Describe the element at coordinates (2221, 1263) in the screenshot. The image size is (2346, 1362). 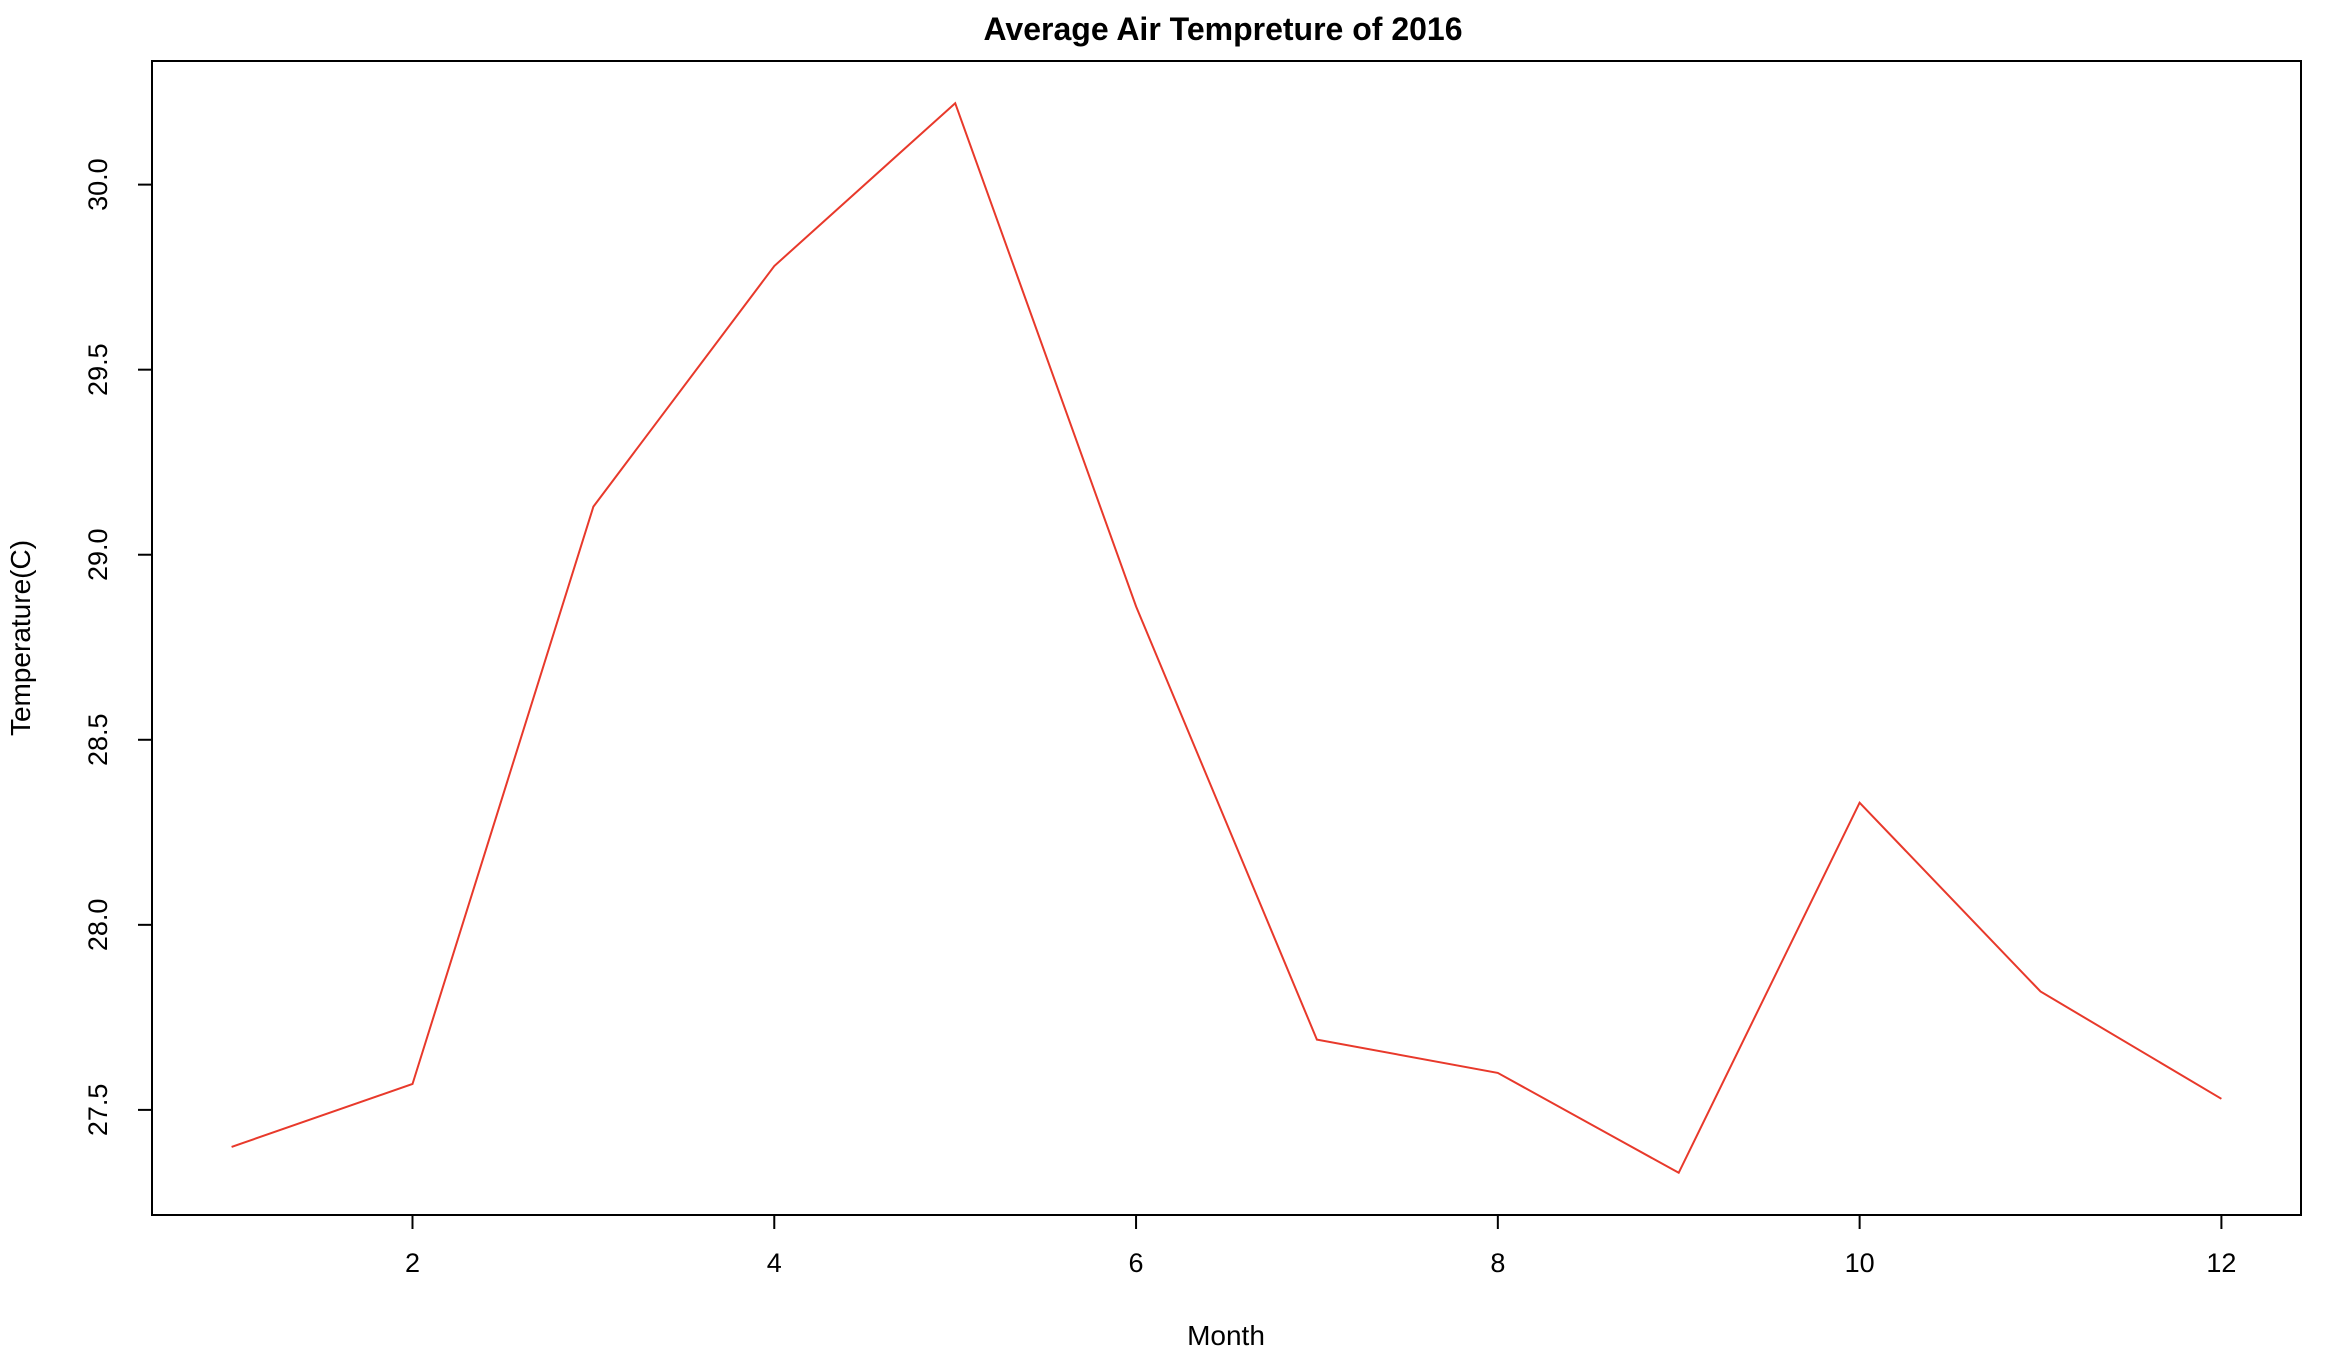
I see `x-tick-label: 12` at that location.